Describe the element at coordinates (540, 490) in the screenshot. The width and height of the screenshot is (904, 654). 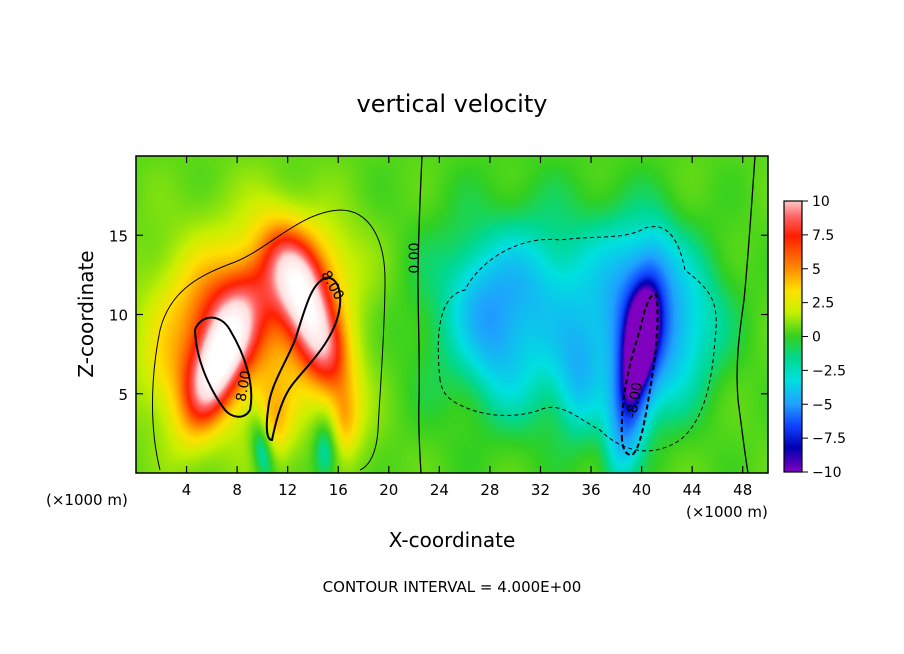
I see `x-tick-label: 32` at that location.